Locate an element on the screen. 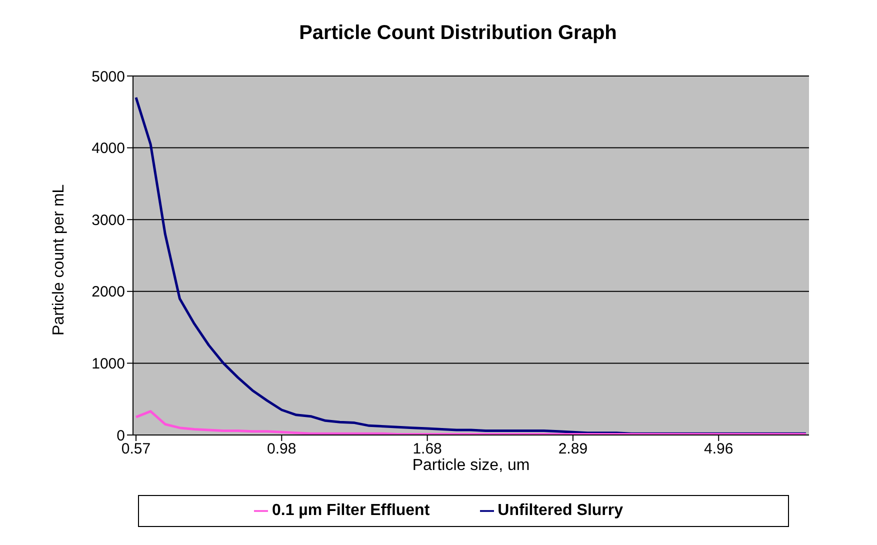  x-tick-label: 4.96 is located at coordinates (719, 449).